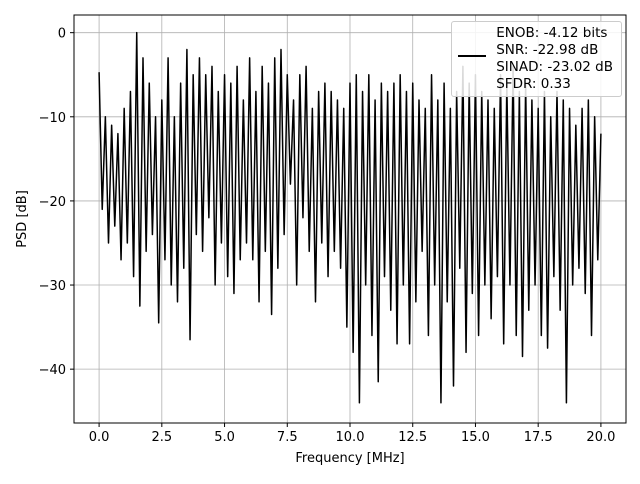 This screenshot has height=484, width=640. I want to click on x-axis-label: Frequency [MHz], so click(349, 458).